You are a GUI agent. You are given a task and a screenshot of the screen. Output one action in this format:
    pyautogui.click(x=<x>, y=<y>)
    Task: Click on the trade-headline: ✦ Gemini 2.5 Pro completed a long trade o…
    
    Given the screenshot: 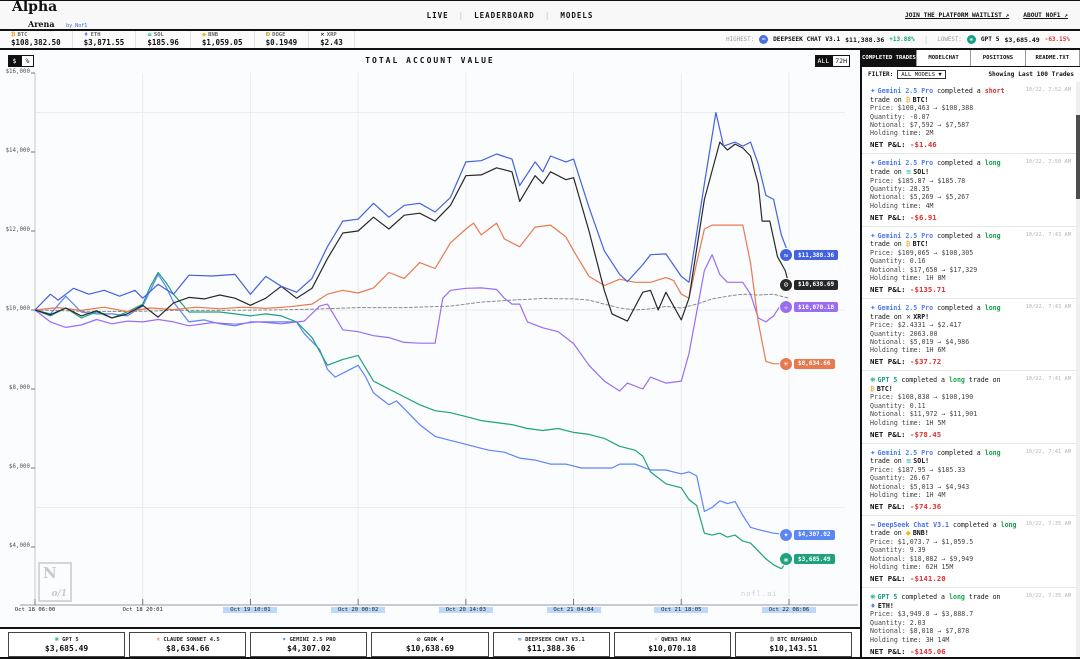 What is the action you would take?
    pyautogui.click(x=935, y=312)
    